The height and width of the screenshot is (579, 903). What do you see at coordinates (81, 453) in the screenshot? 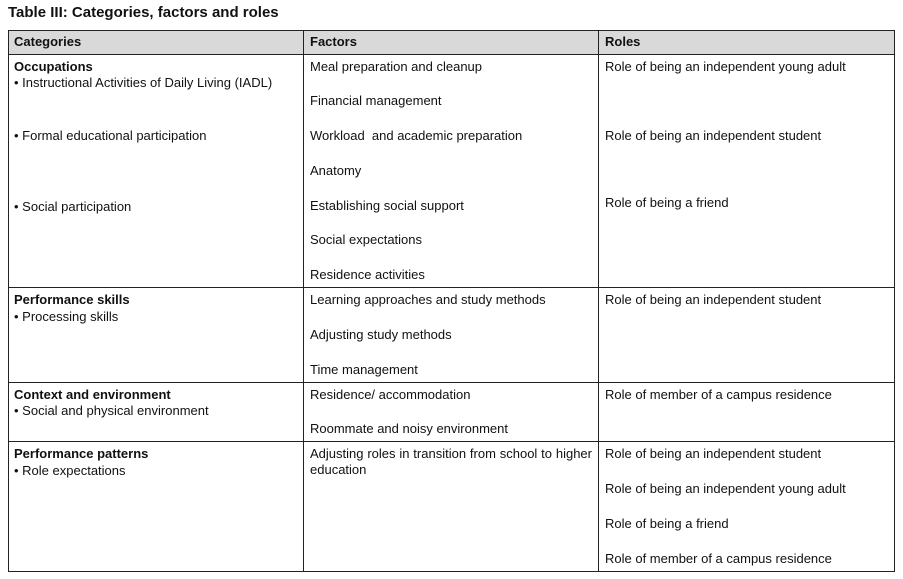
I see `category-label: Performance patterns` at bounding box center [81, 453].